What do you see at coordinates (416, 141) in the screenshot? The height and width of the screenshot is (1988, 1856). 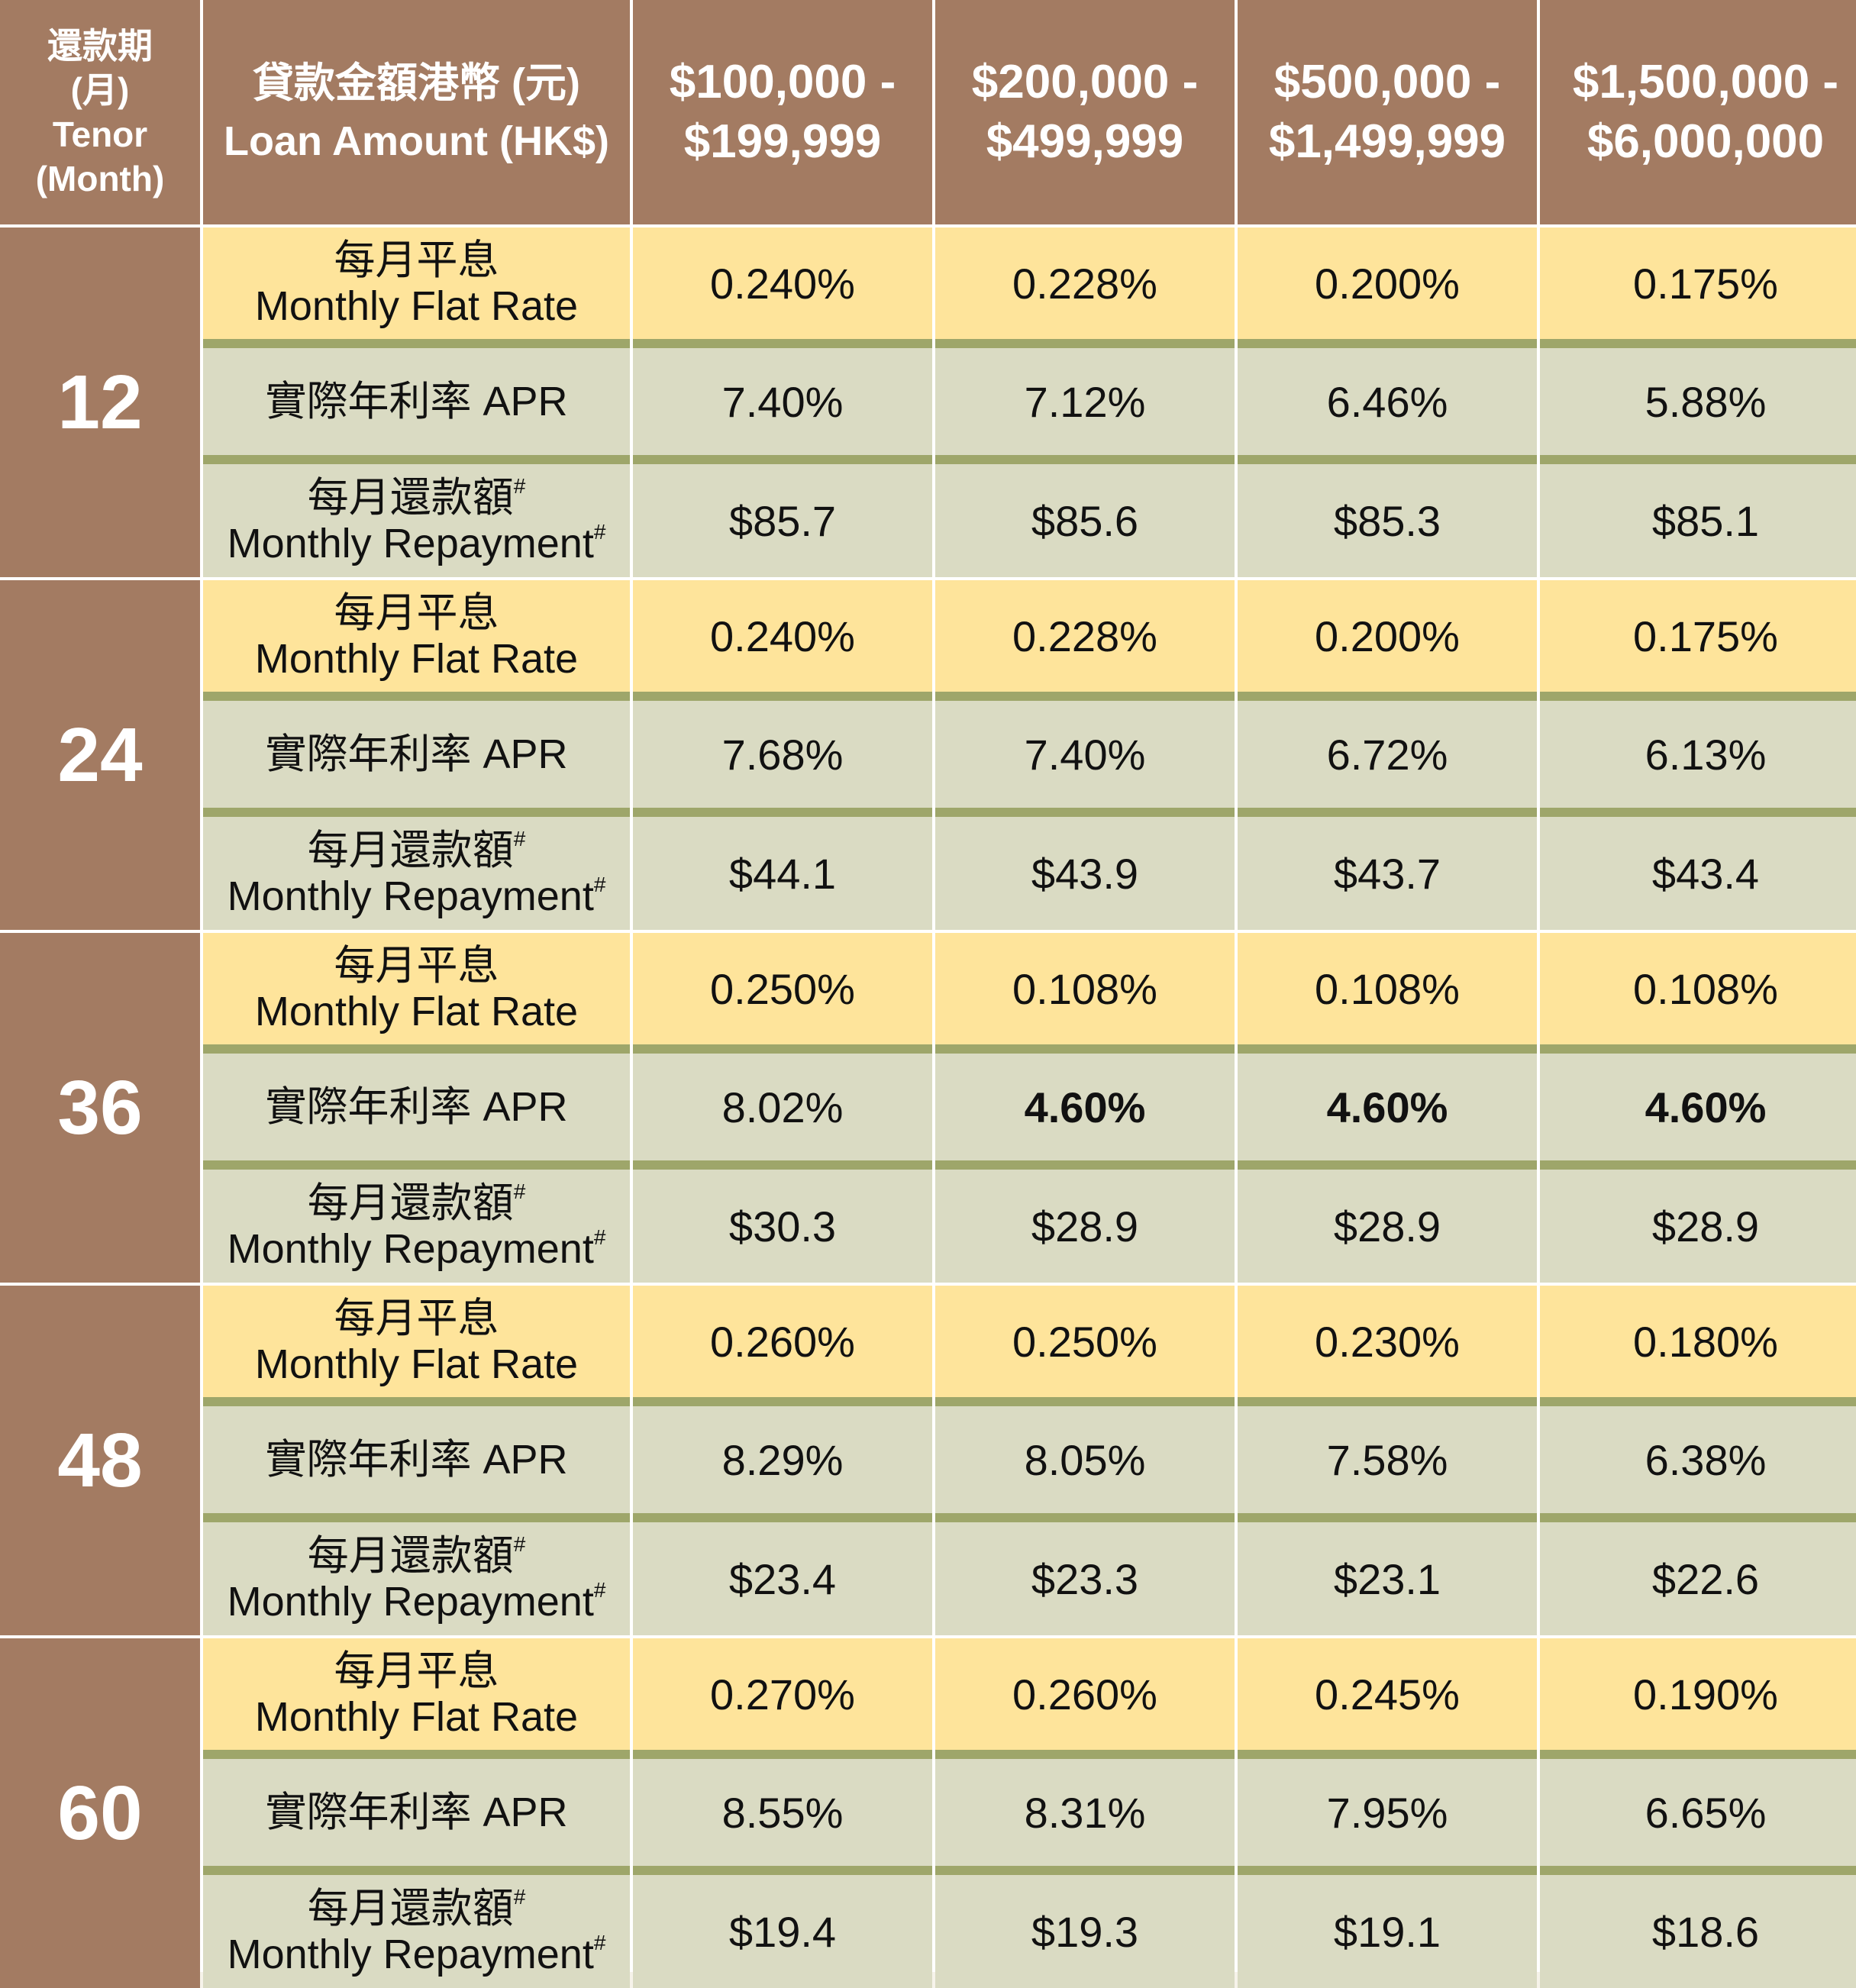 I see `loan-header-en: Loan Amount (HK$)` at bounding box center [416, 141].